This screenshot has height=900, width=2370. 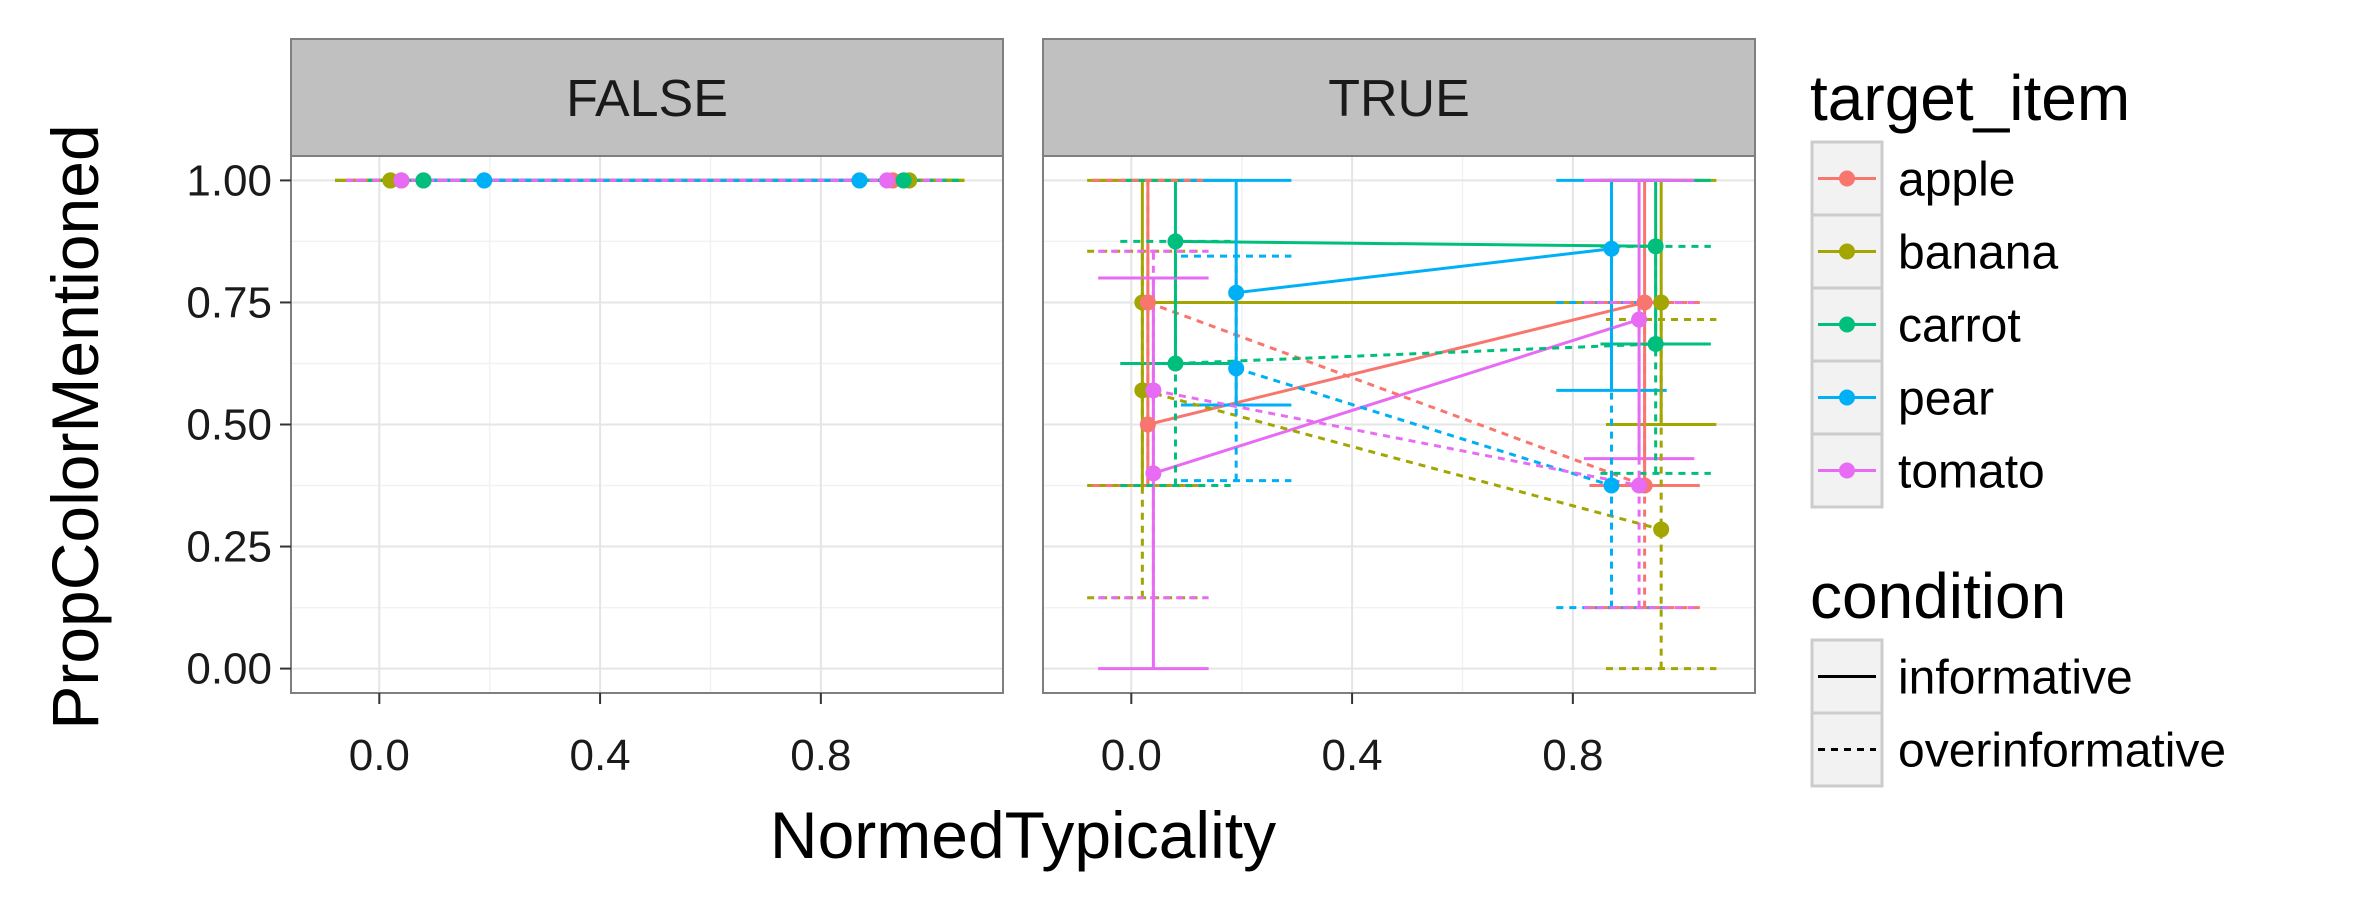 I want to click on strip-false, so click(x=647, y=97).